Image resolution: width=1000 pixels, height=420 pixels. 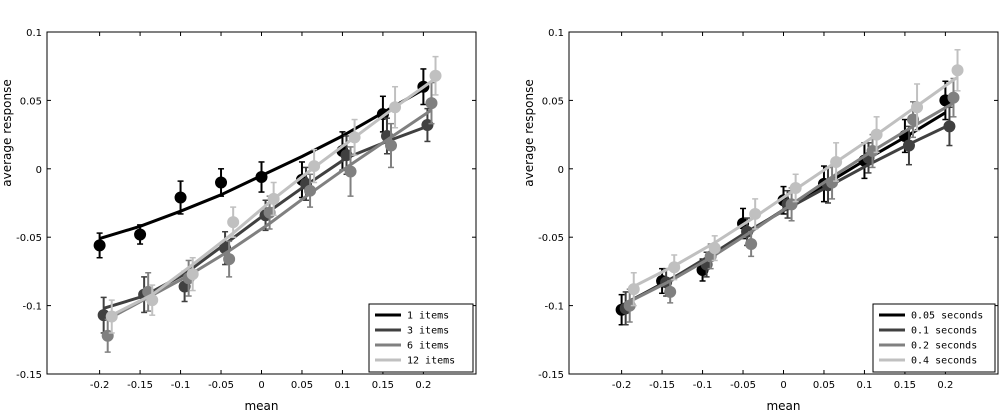 What do you see at coordinates (944, 331) in the screenshot?
I see `legend-label: 0.1 seconds` at bounding box center [944, 331].